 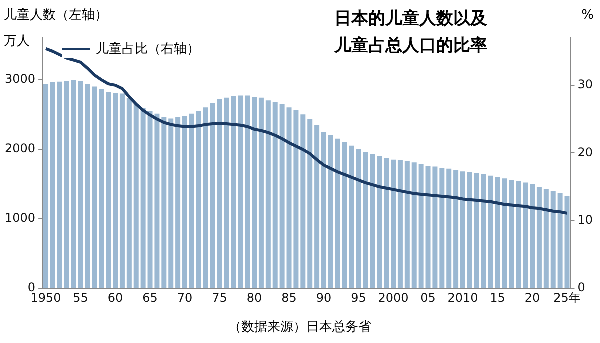 I want to click on x-tick-label: 2000, so click(x=393, y=297).